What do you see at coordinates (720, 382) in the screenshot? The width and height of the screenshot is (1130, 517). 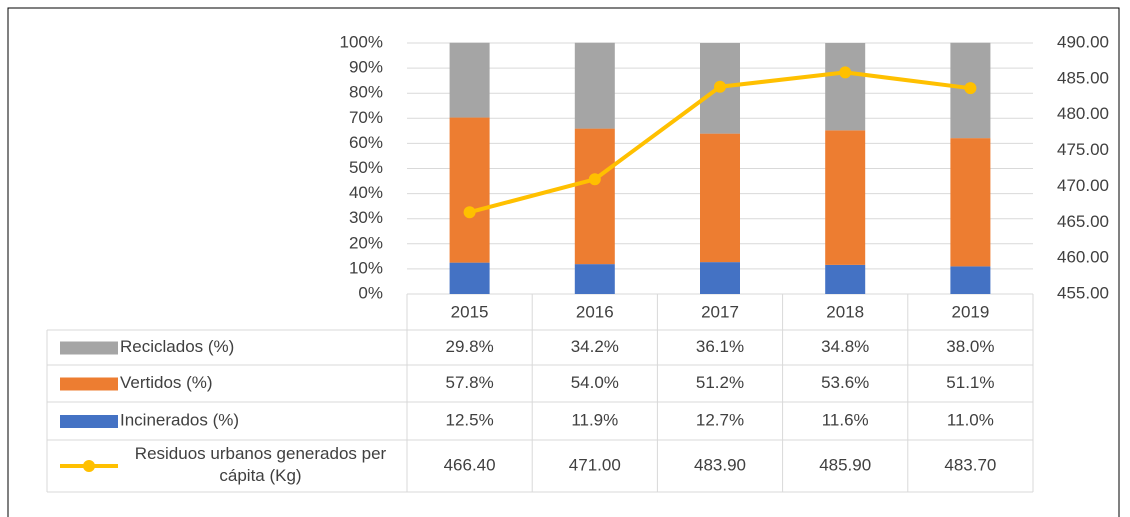 I see `data-label: 51.2%` at bounding box center [720, 382].